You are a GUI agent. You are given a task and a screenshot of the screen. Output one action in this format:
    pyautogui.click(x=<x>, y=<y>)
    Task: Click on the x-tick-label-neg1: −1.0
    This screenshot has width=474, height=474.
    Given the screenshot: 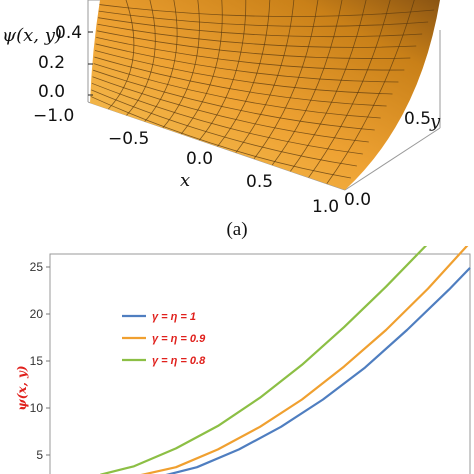 What is the action you would take?
    pyautogui.click(x=53, y=116)
    